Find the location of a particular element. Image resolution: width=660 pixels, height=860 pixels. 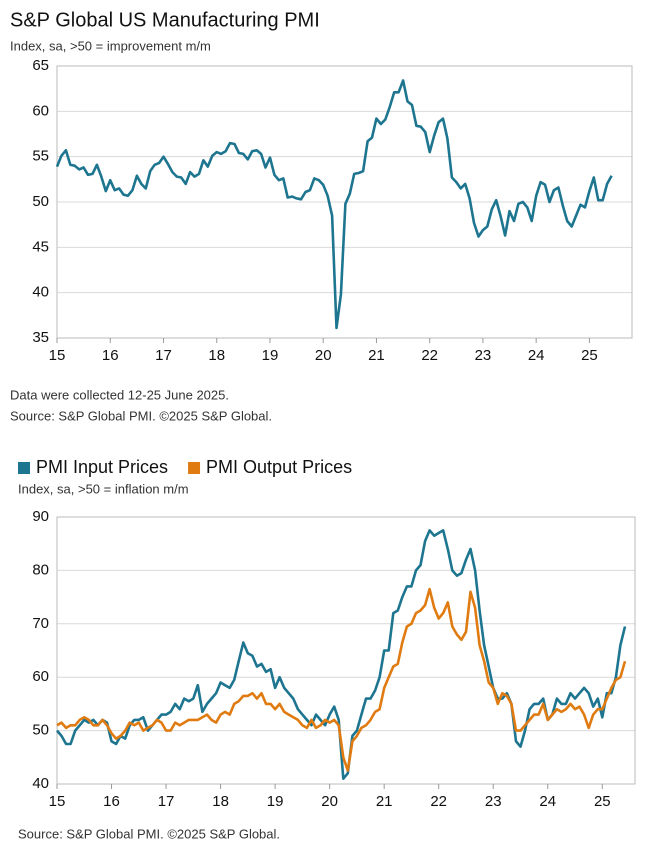

y-tick-label: 45 is located at coordinates (40, 246).